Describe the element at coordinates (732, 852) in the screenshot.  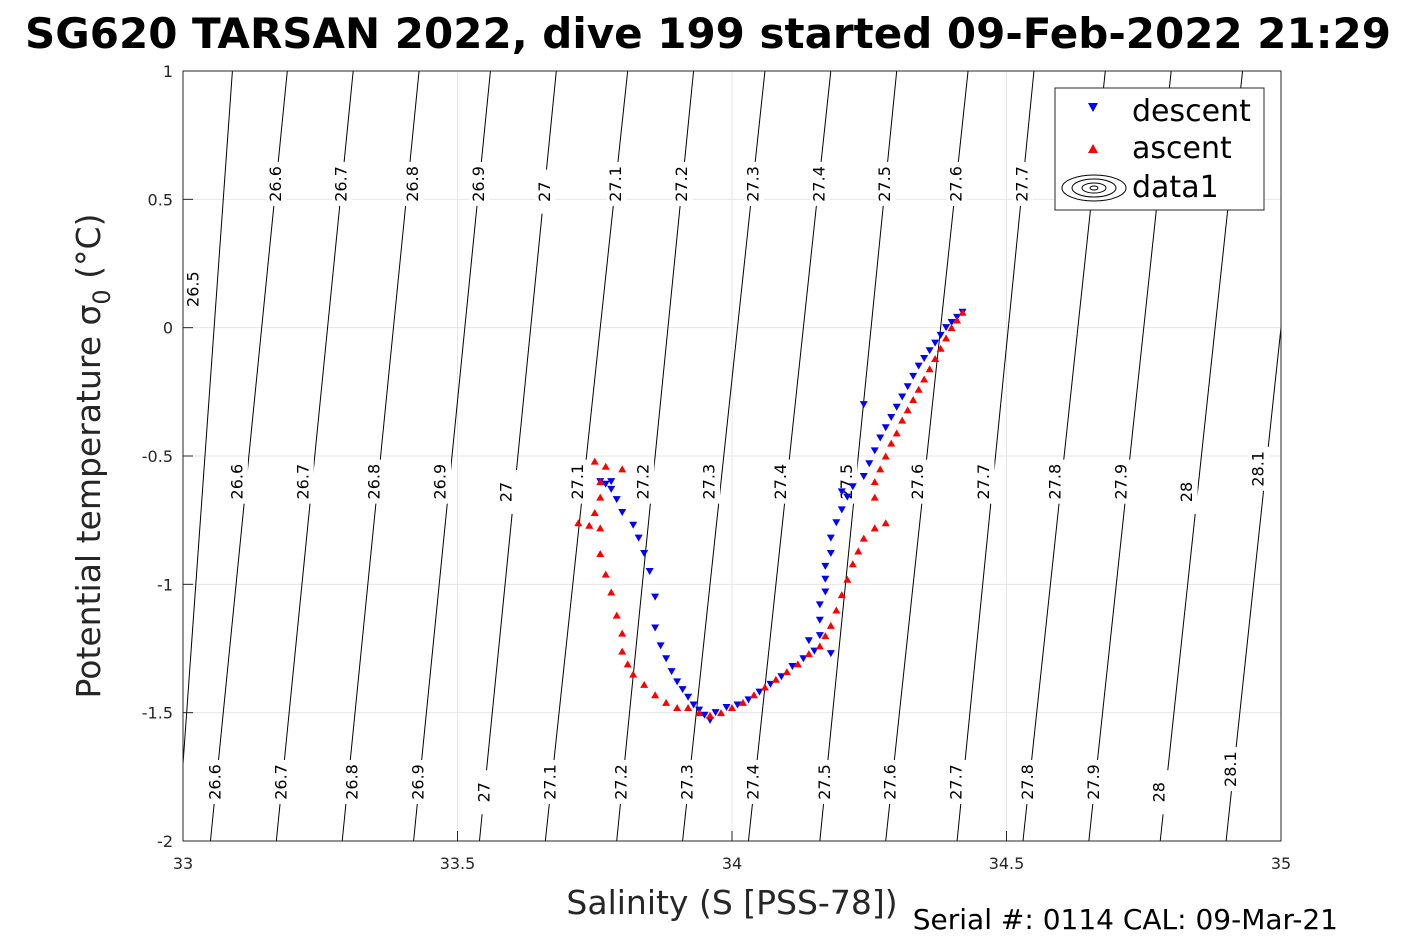
I see `x-axis-ticks: 33 33.5 34 34.5 35` at that location.